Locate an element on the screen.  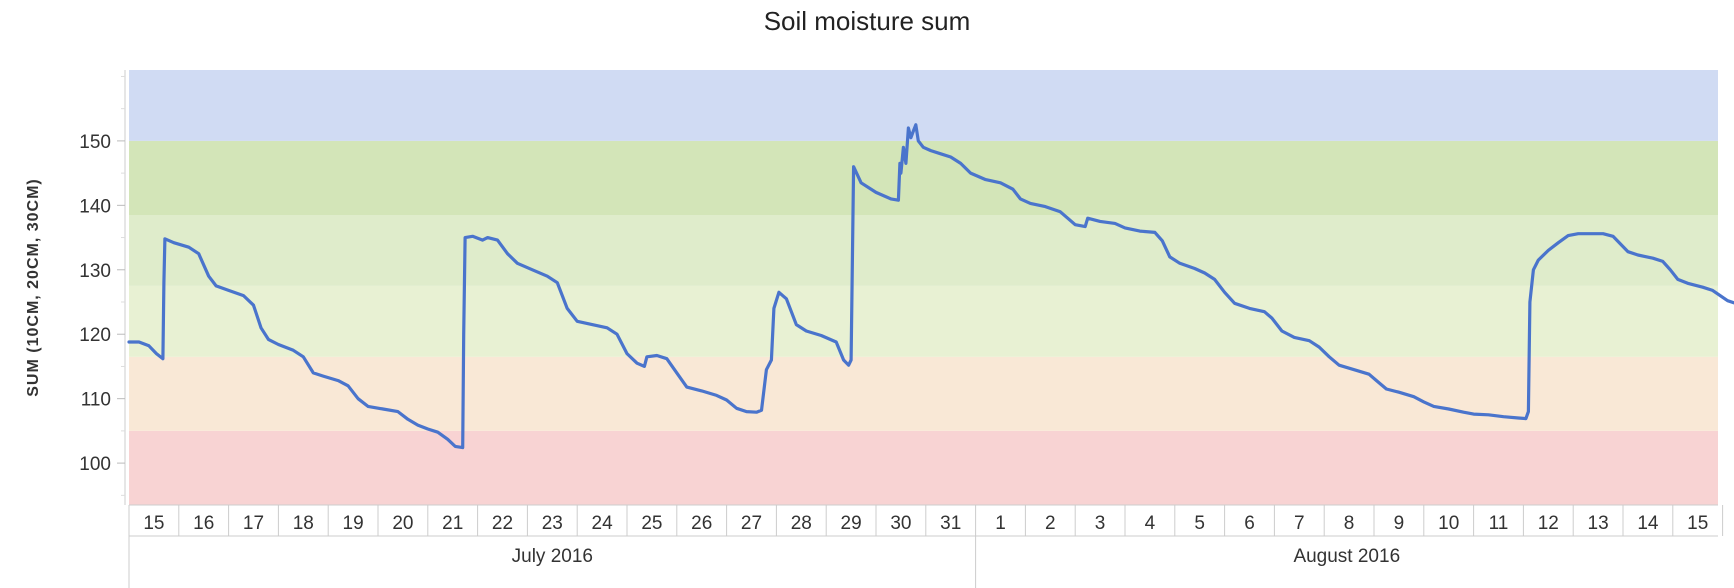
x-day-label: 14 is located at coordinates (1648, 523).